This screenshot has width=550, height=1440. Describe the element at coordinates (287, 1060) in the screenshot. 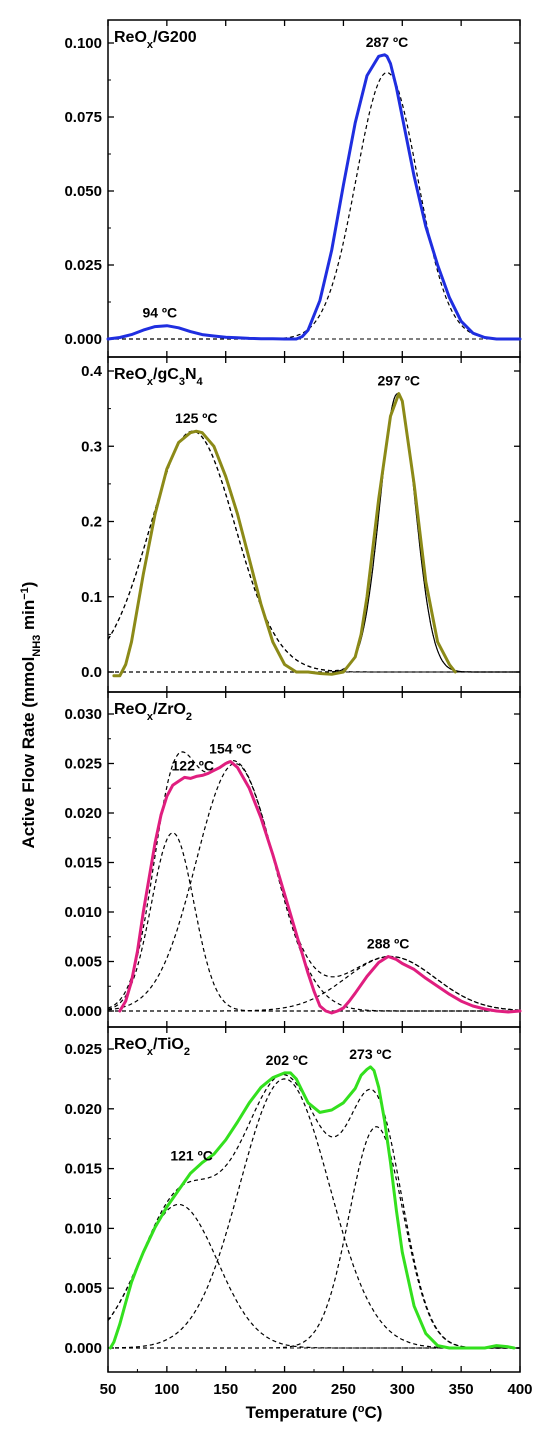

I see `peak-label: 202 ºC` at that location.